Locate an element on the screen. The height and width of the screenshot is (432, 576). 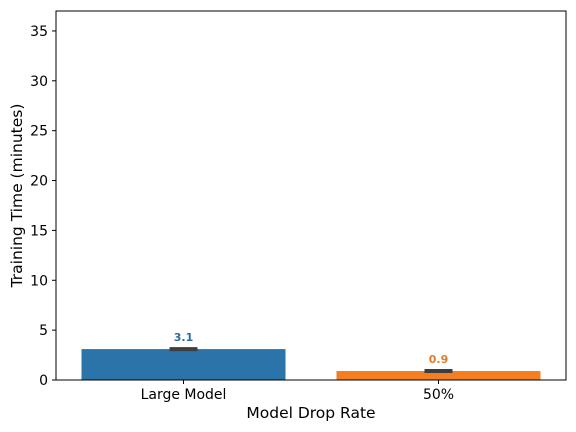
y-axis: 0 5 10 15 20 25 30 35 is located at coordinates (43, 206).